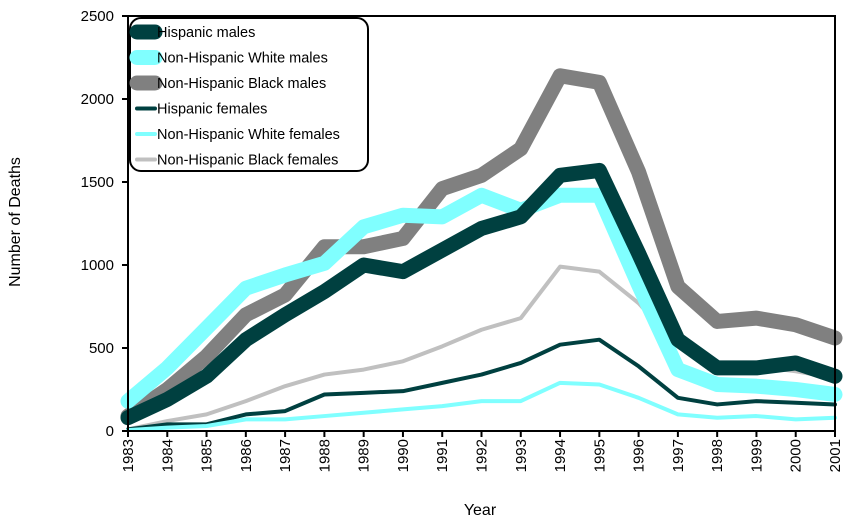 This screenshot has width=845, height=521. I want to click on x-tick-label: 1998, so click(717, 455).